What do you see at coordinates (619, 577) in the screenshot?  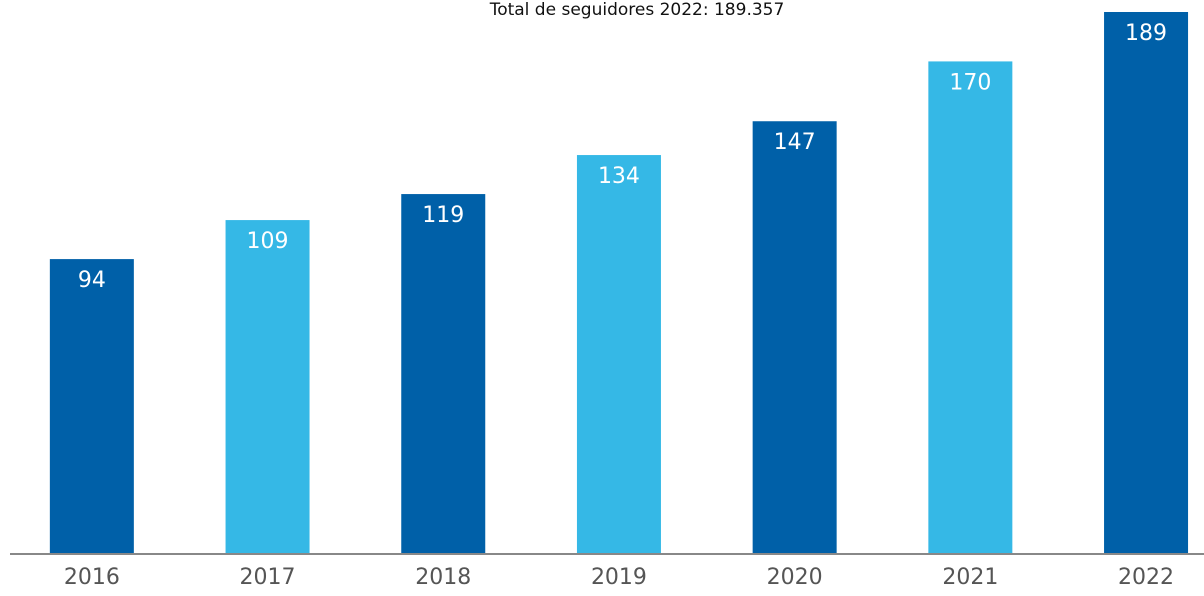 I see `x-tick-label: 2019` at bounding box center [619, 577].